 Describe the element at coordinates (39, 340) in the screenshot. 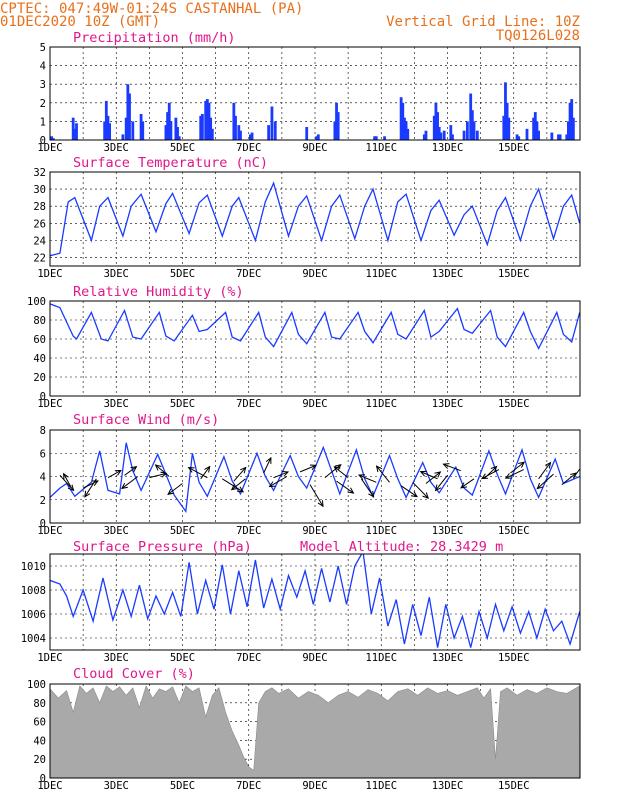

I see `y-tick-label: 60` at that location.